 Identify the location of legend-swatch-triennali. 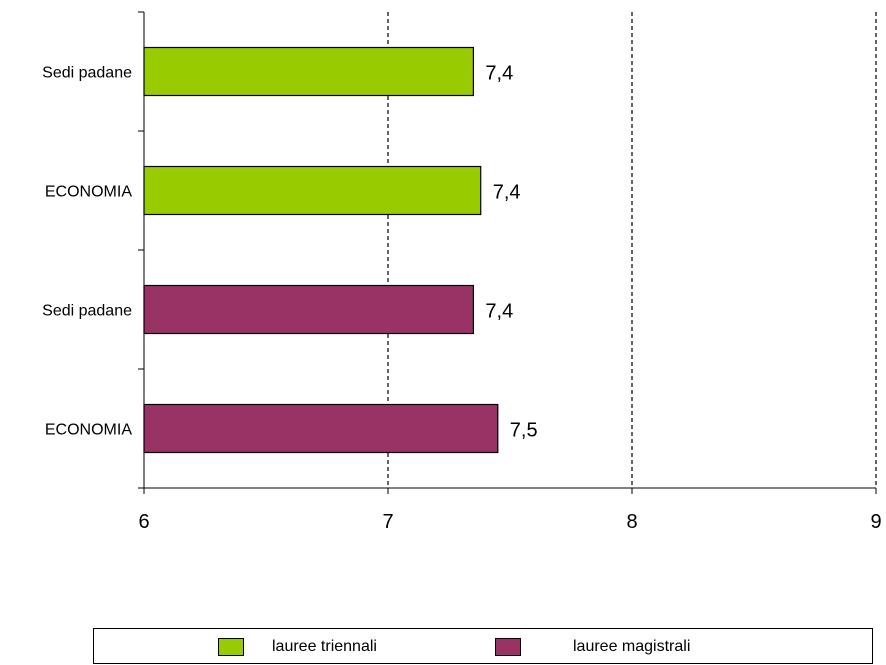
(231, 647).